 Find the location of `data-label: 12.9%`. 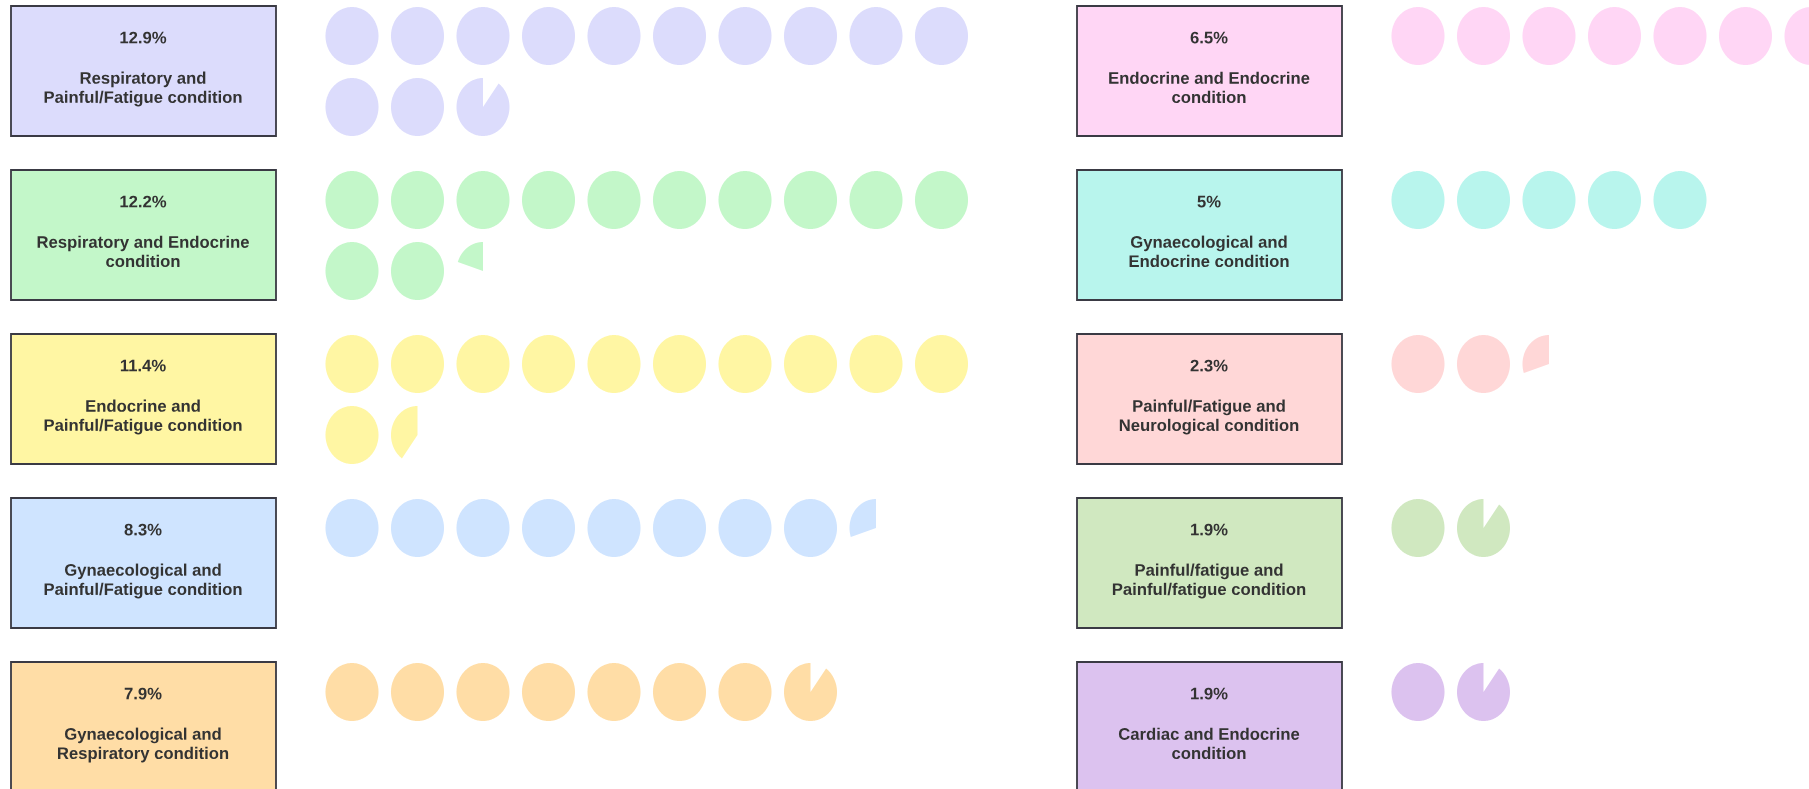

data-label: 12.9% is located at coordinates (143, 37).